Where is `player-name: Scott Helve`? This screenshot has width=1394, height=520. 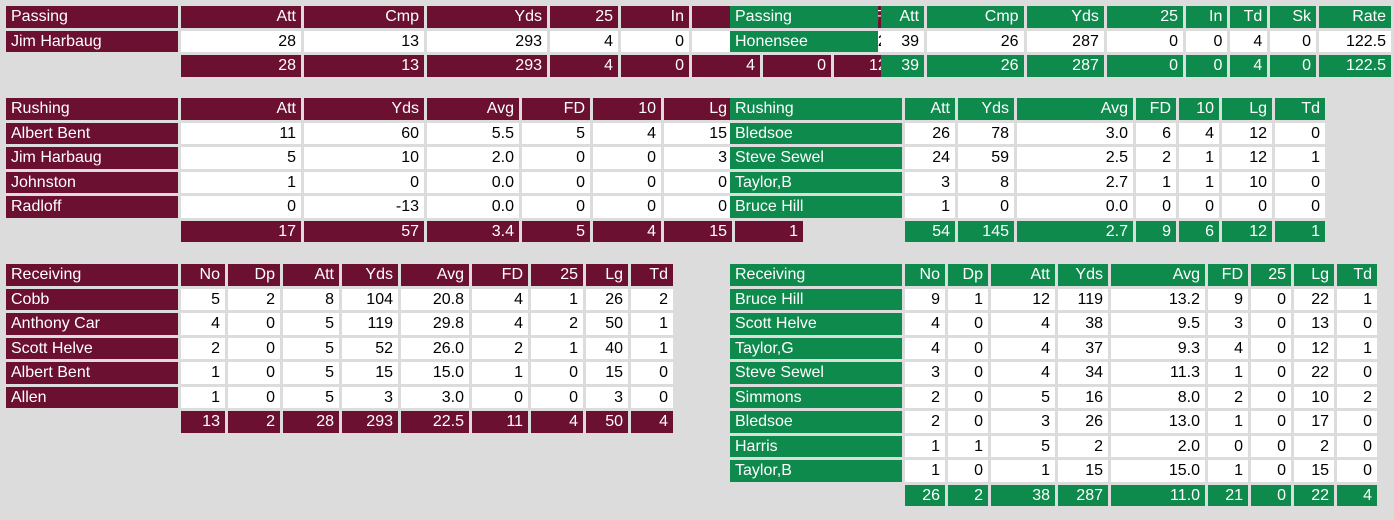
player-name: Scott Helve is located at coordinates (92, 348).